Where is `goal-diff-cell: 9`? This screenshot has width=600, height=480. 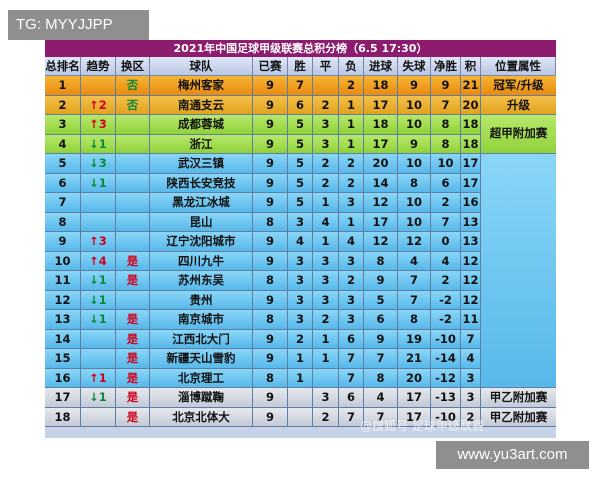
goal-diff-cell: 9 is located at coordinates (446, 85).